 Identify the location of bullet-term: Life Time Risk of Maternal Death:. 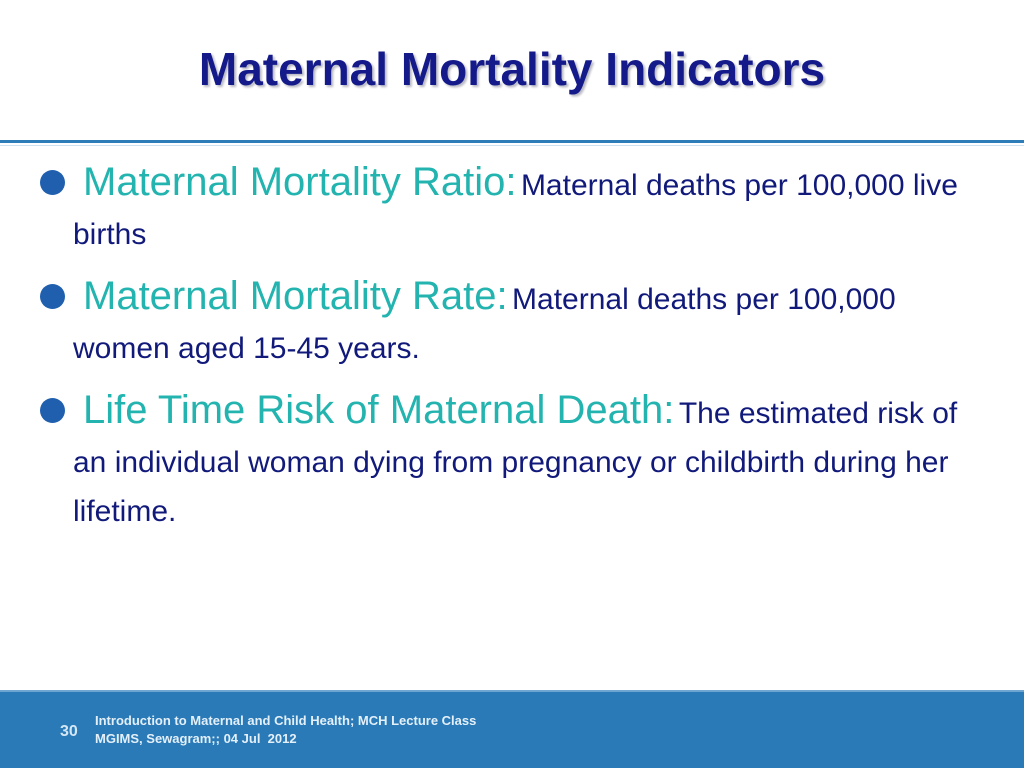
(379, 410).